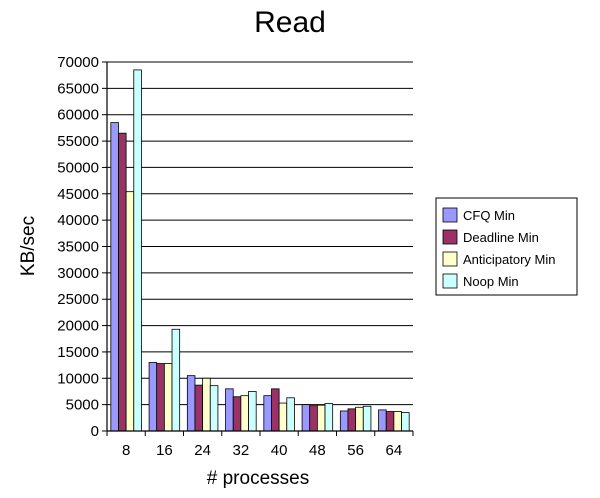 The image size is (600, 498). What do you see at coordinates (28, 246) in the screenshot?
I see `y-axis-label: KB/sec` at bounding box center [28, 246].